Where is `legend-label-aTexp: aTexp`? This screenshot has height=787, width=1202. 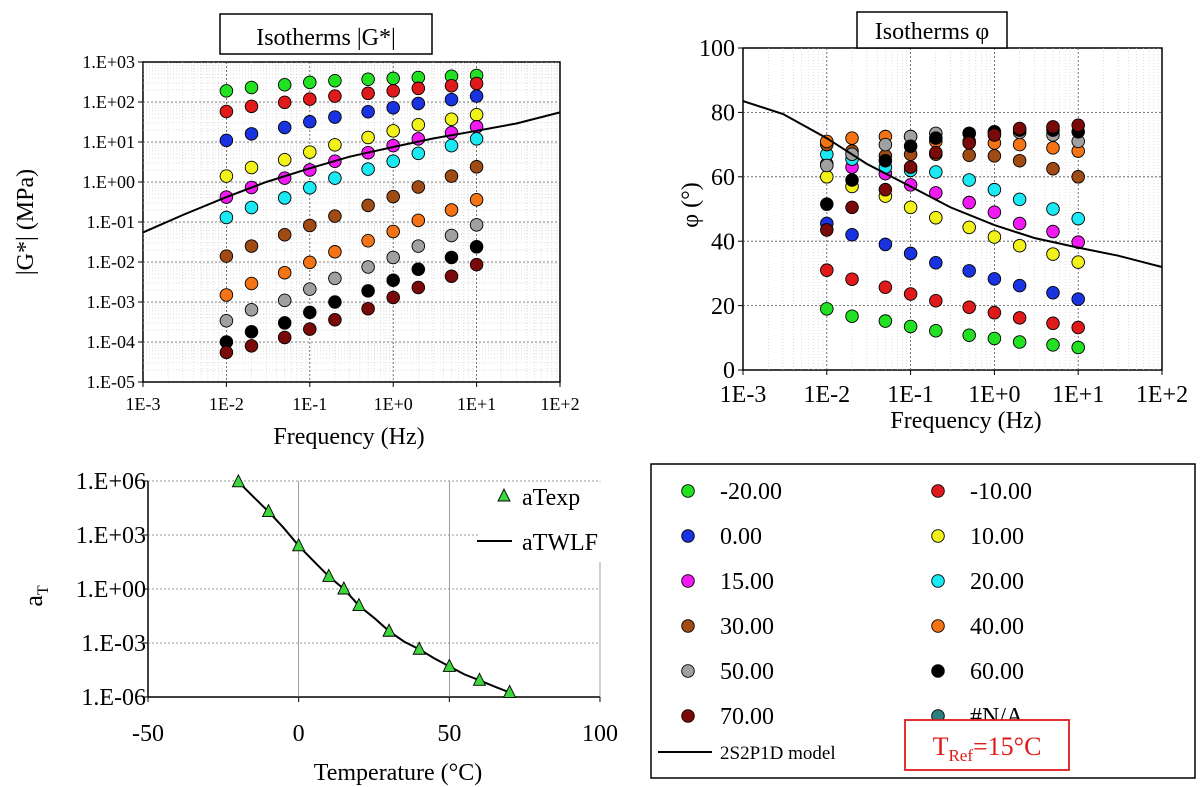 legend-label-aTexp: aTexp is located at coordinates (551, 498).